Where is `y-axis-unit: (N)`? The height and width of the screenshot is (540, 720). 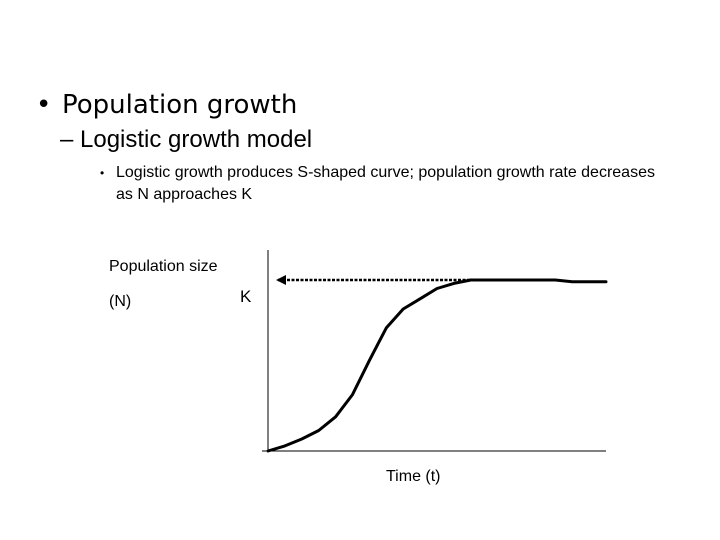 y-axis-unit: (N) is located at coordinates (120, 301).